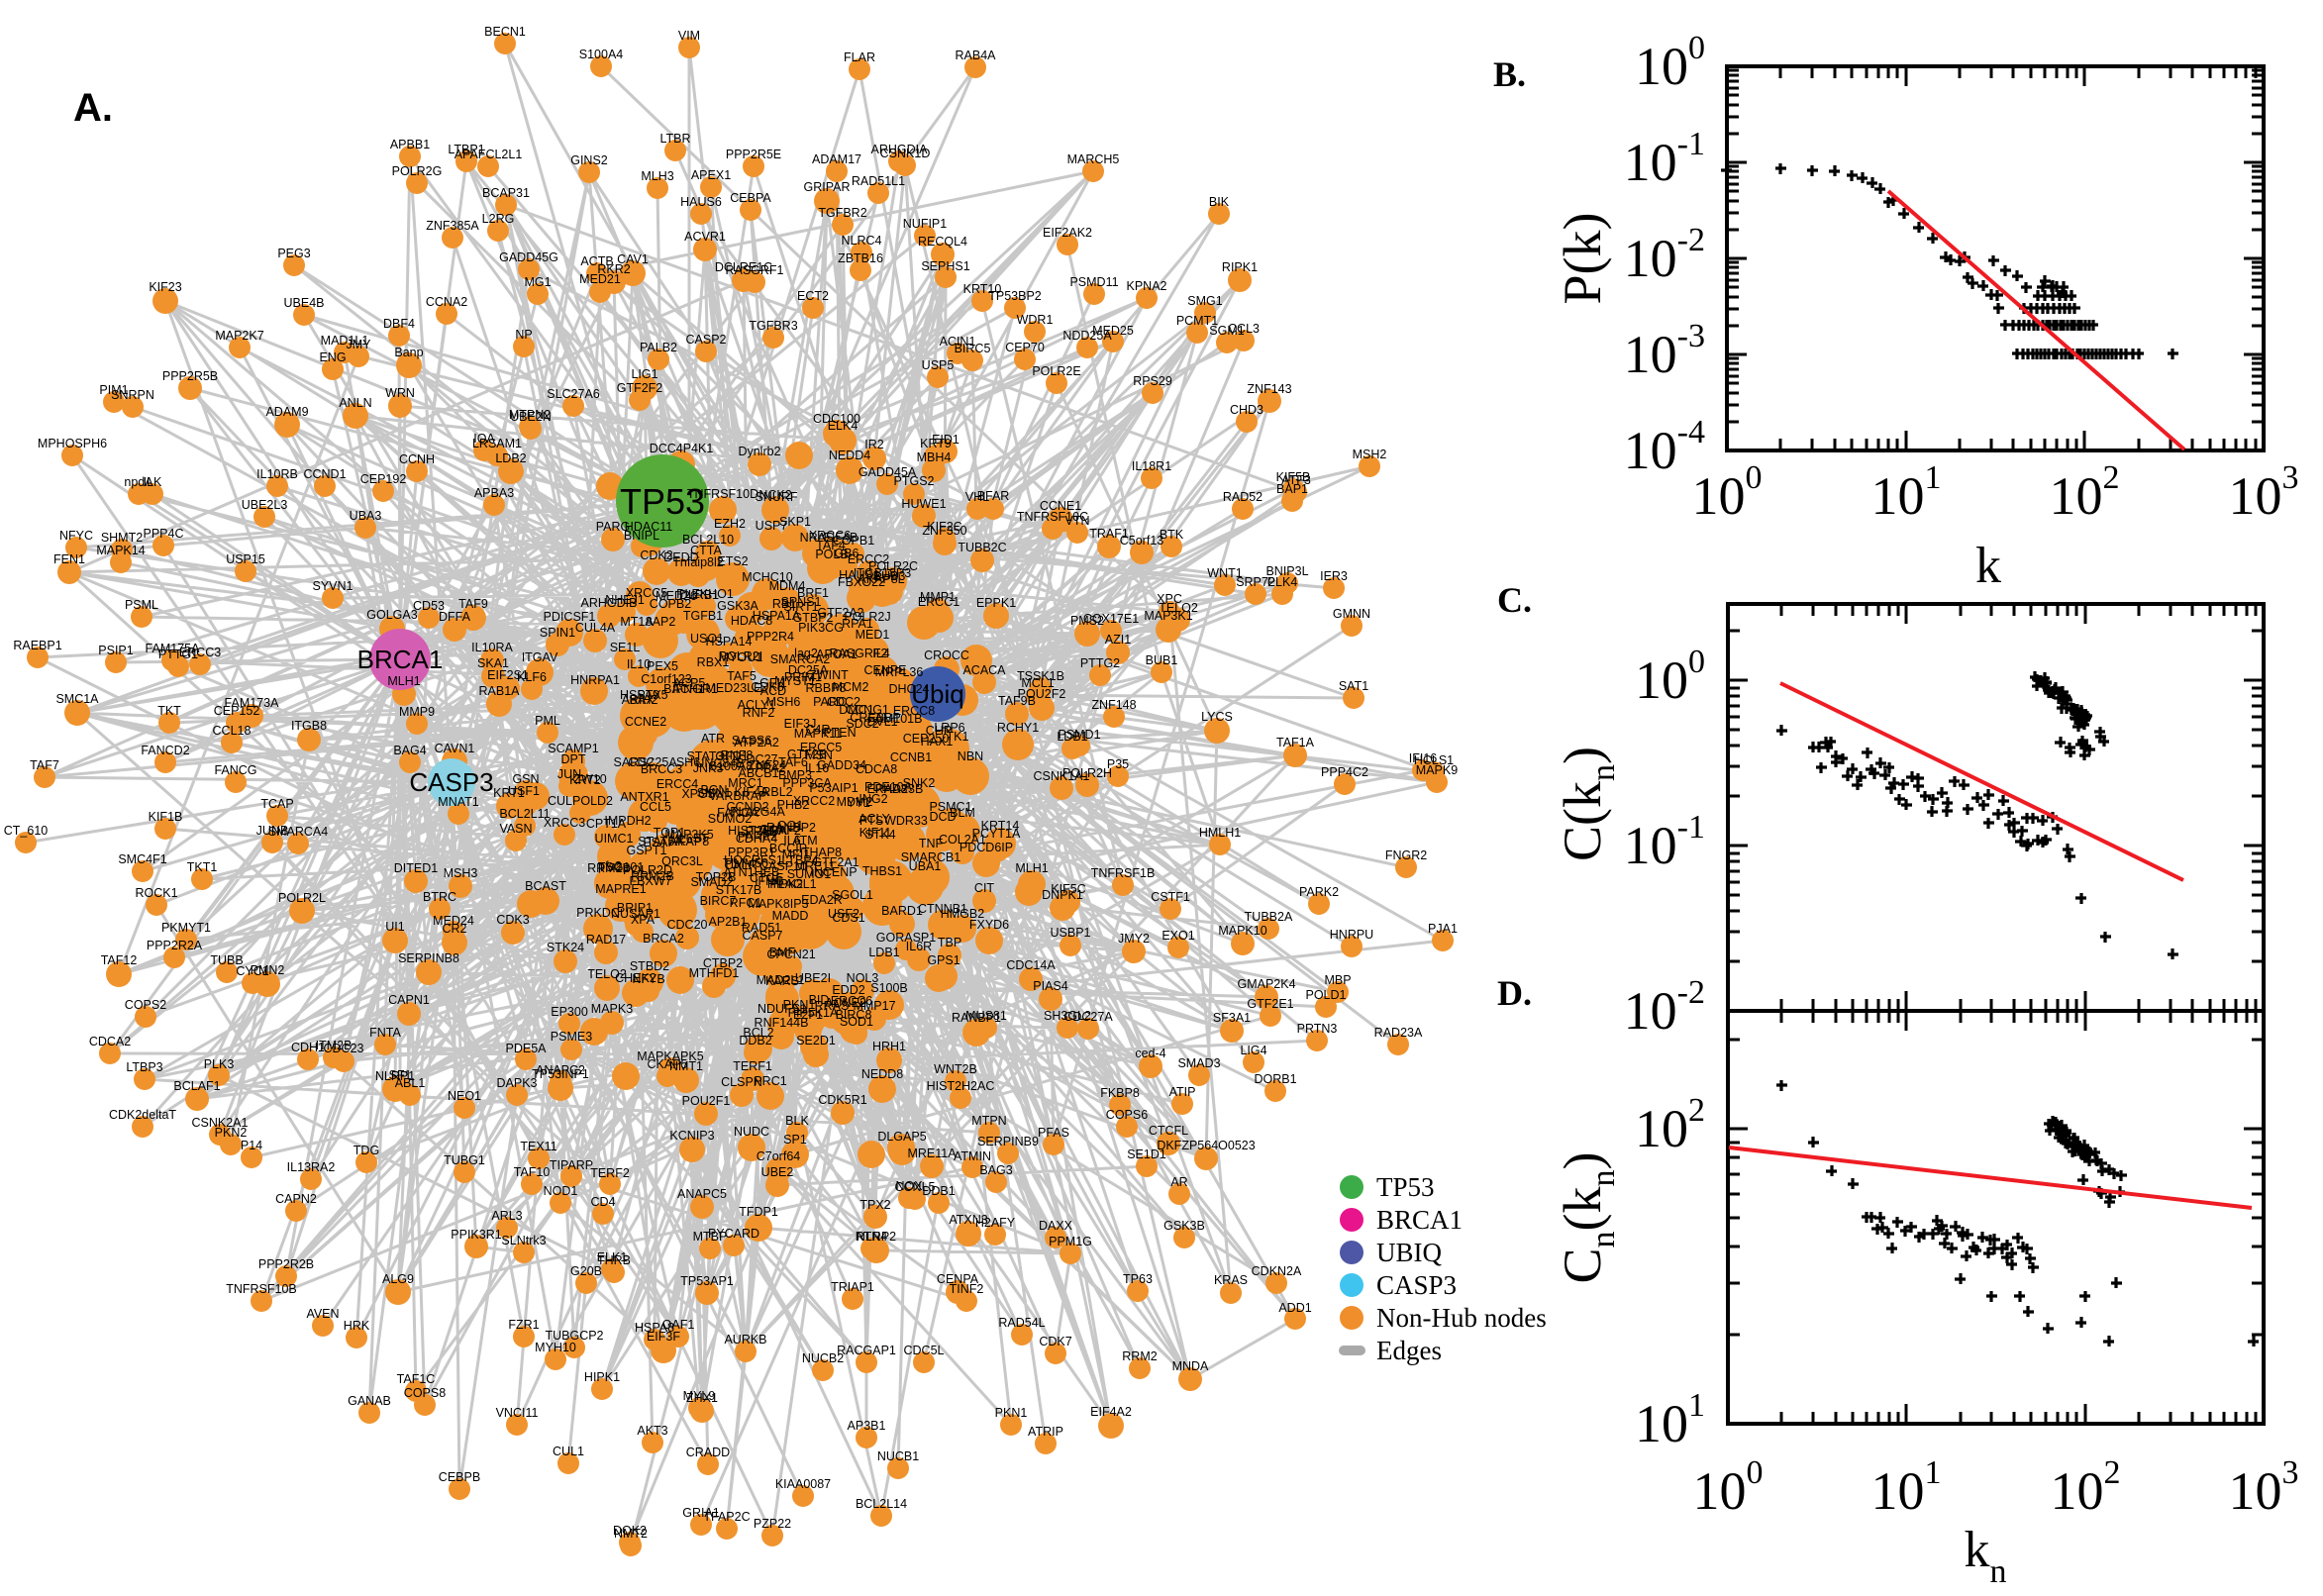  I want to click on svg-text: BCL2L11, so click(525, 814).